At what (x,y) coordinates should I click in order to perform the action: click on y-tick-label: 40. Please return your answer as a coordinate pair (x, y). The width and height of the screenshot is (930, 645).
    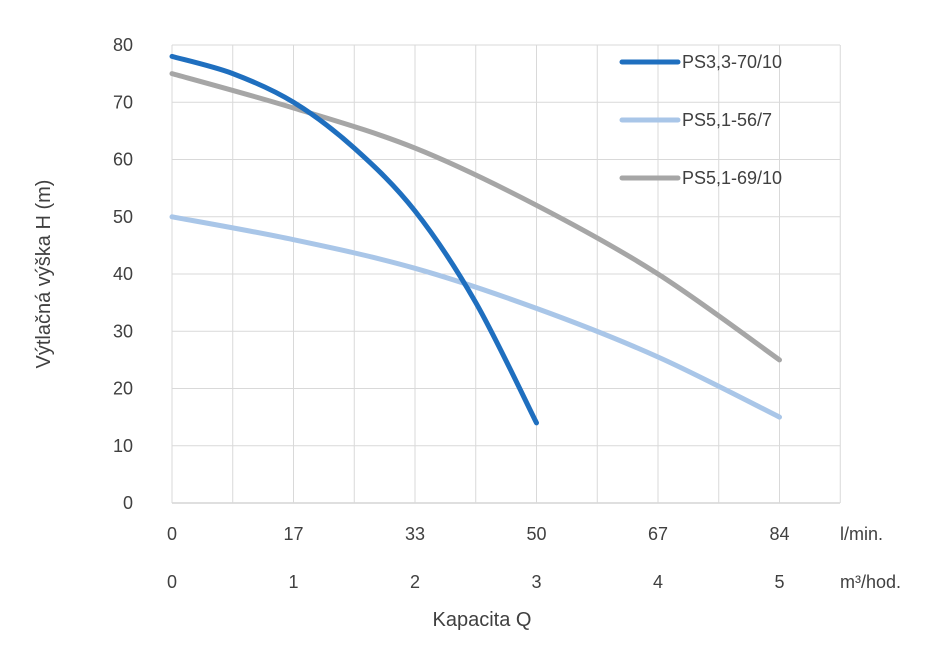
    Looking at the image, I should click on (123, 274).